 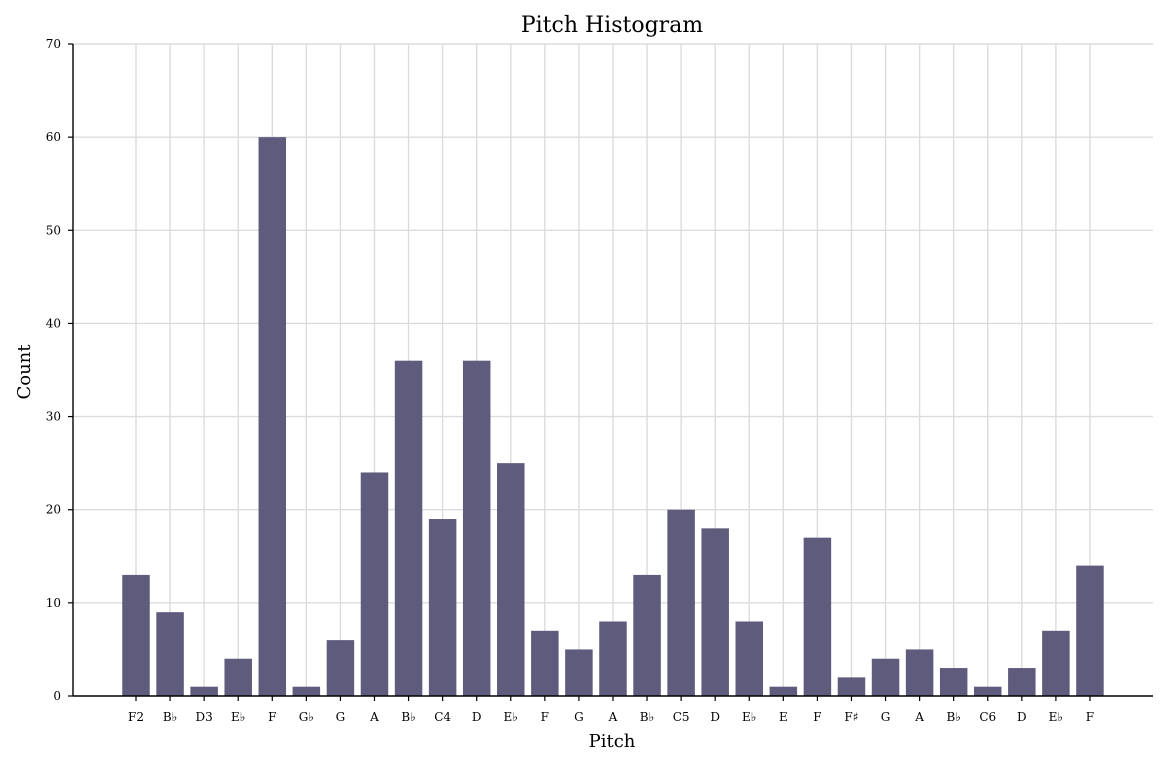 I want to click on x-tick-label: F2, so click(x=136, y=717).